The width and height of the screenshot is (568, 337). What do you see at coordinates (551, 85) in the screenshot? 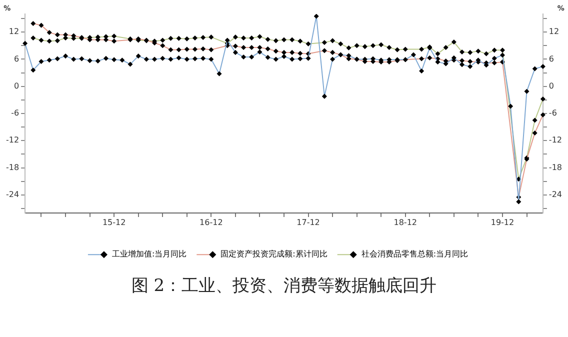
I see `y2-tick-label: 0` at bounding box center [551, 85].